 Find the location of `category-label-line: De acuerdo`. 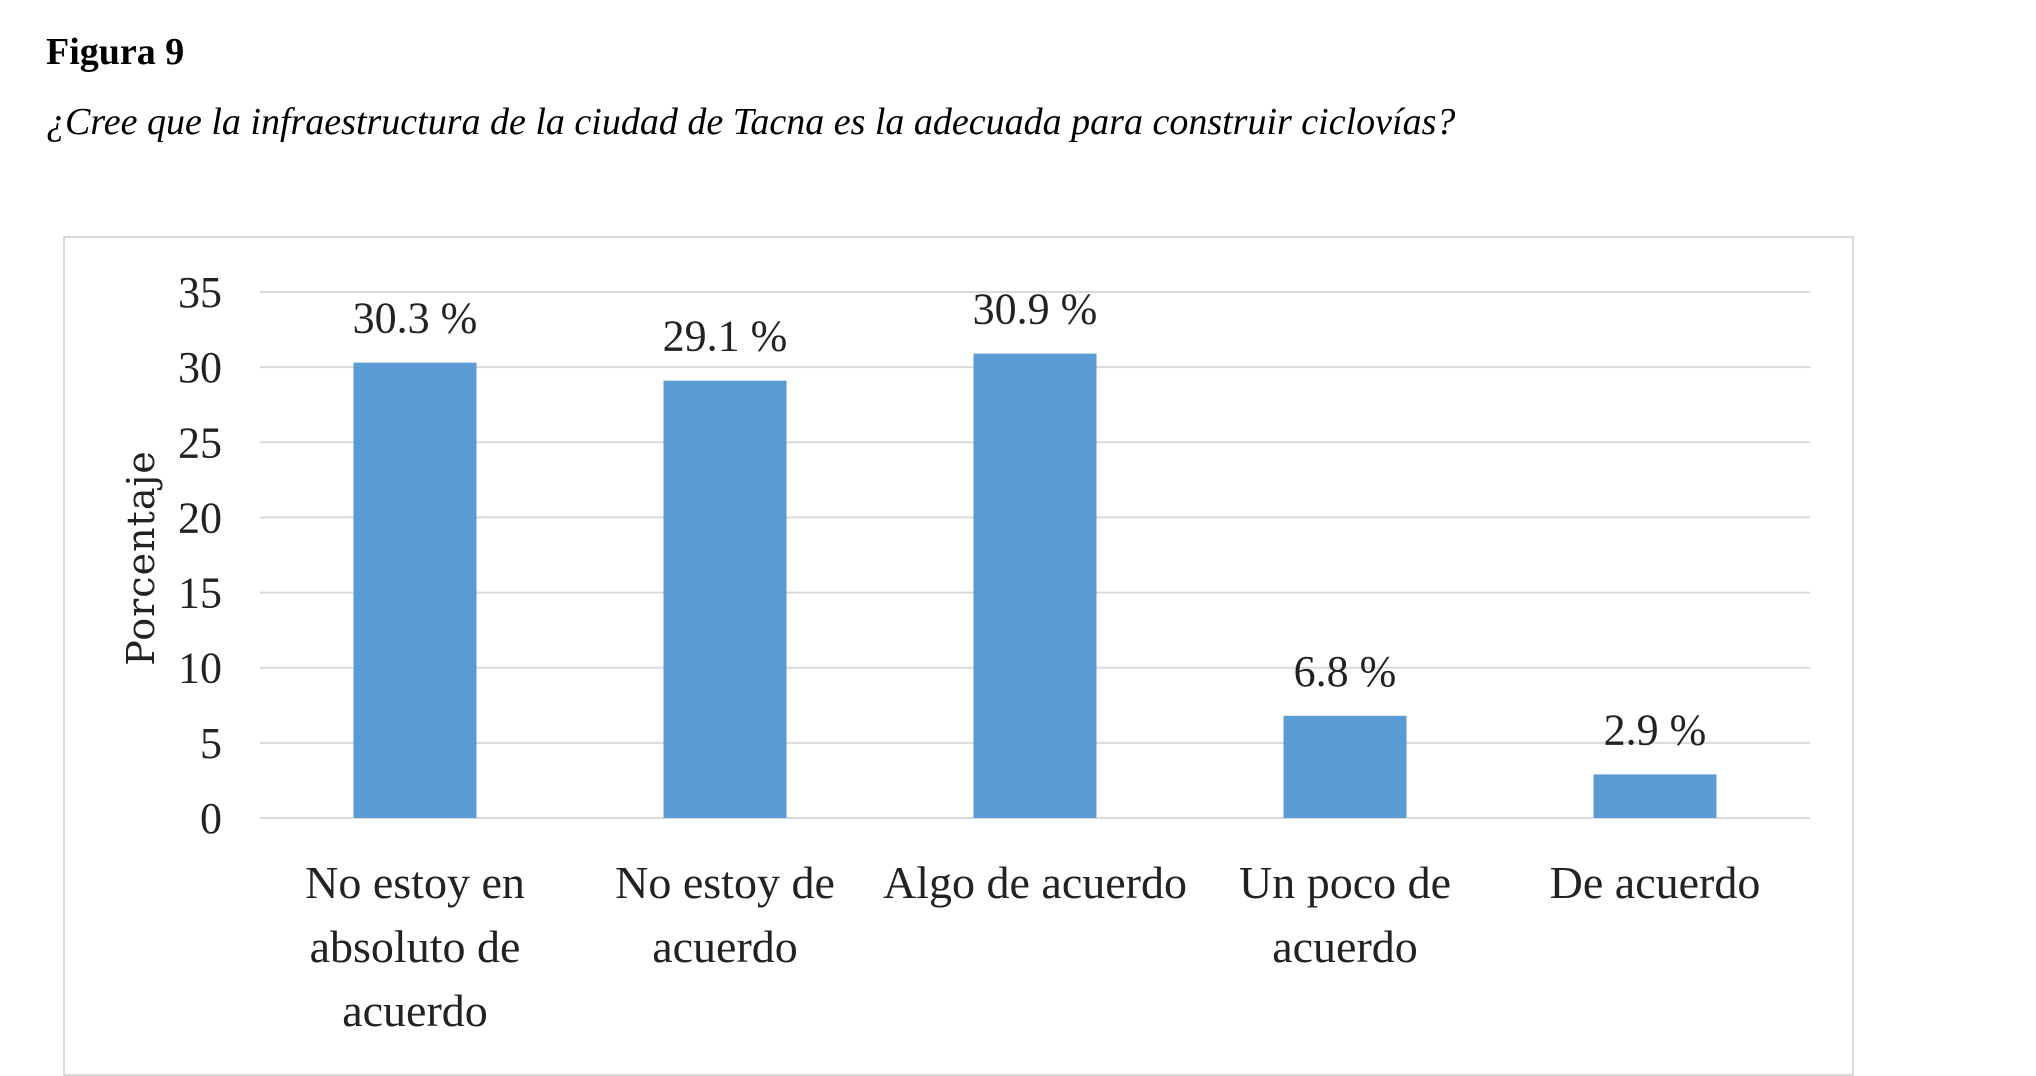

category-label-line: De acuerdo is located at coordinates (1655, 882).